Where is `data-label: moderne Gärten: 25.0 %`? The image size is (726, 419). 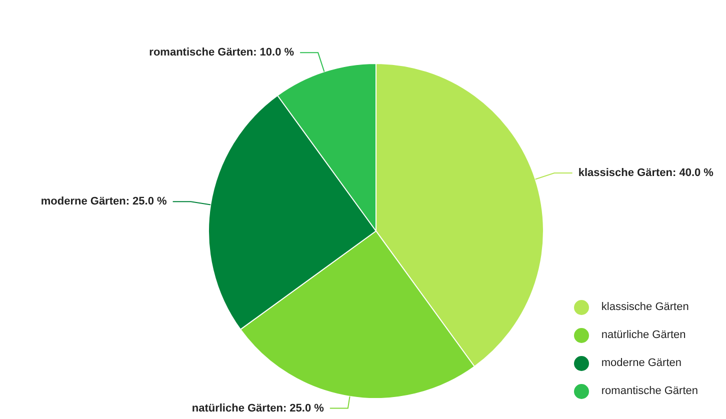 data-label: moderne Gärten: 25.0 % is located at coordinates (104, 202).